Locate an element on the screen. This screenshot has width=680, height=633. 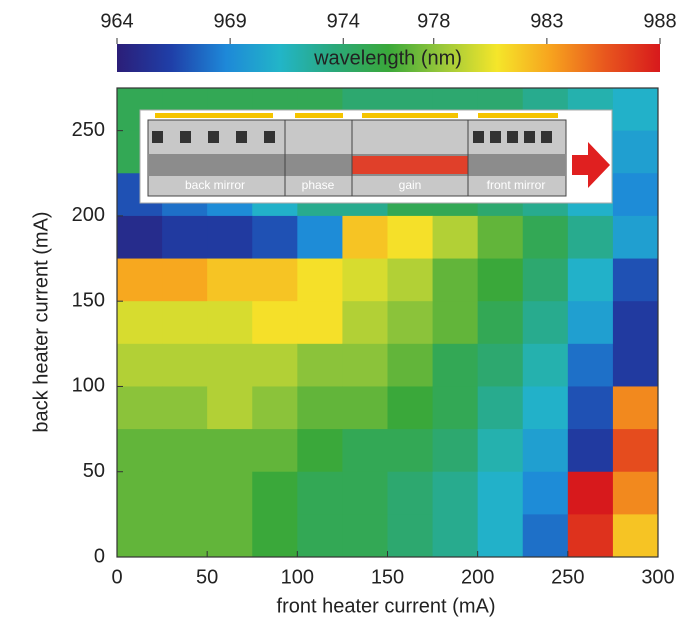
laser-diagram: back mirror phase gain front mirror is located at coordinates (376, 156).